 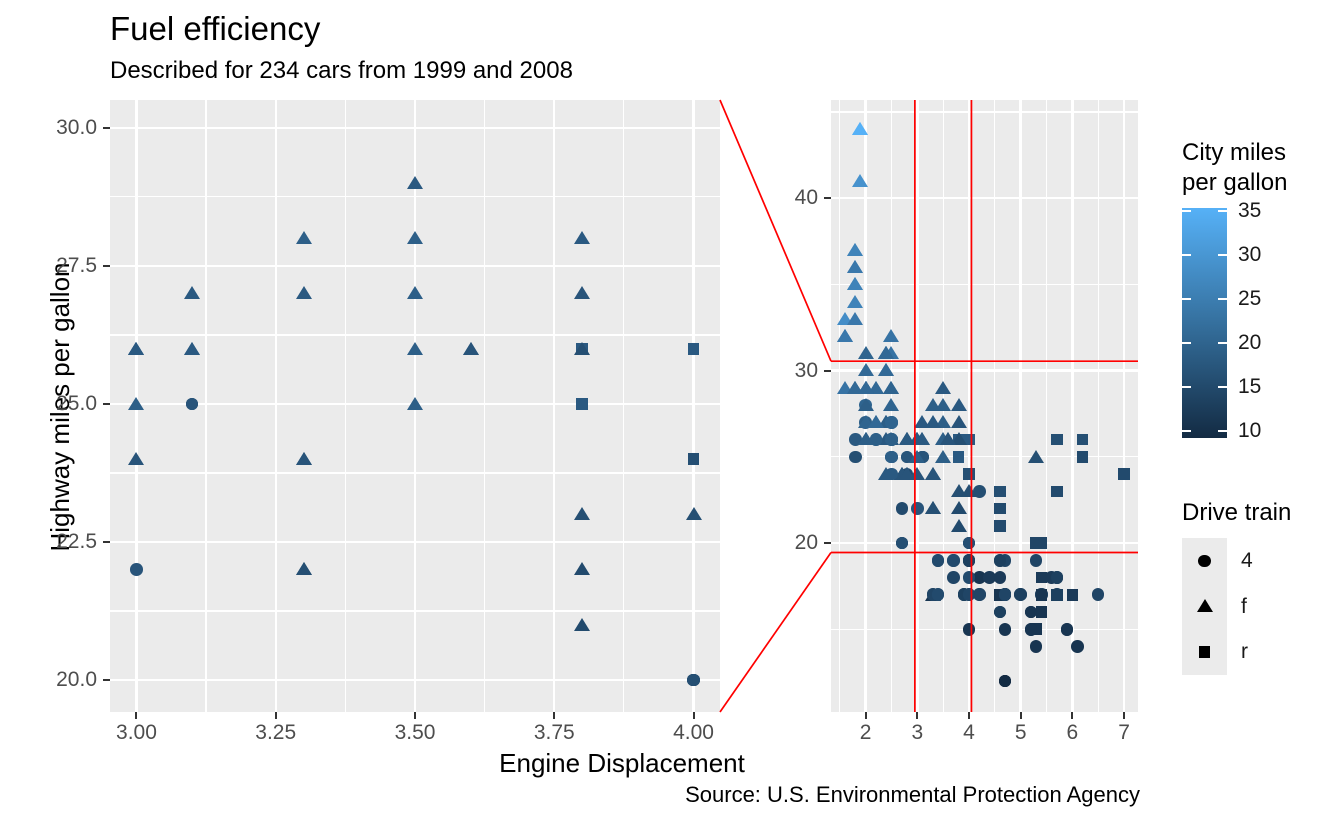 I want to click on zoom-indicator-line, so click(x=775, y=632).